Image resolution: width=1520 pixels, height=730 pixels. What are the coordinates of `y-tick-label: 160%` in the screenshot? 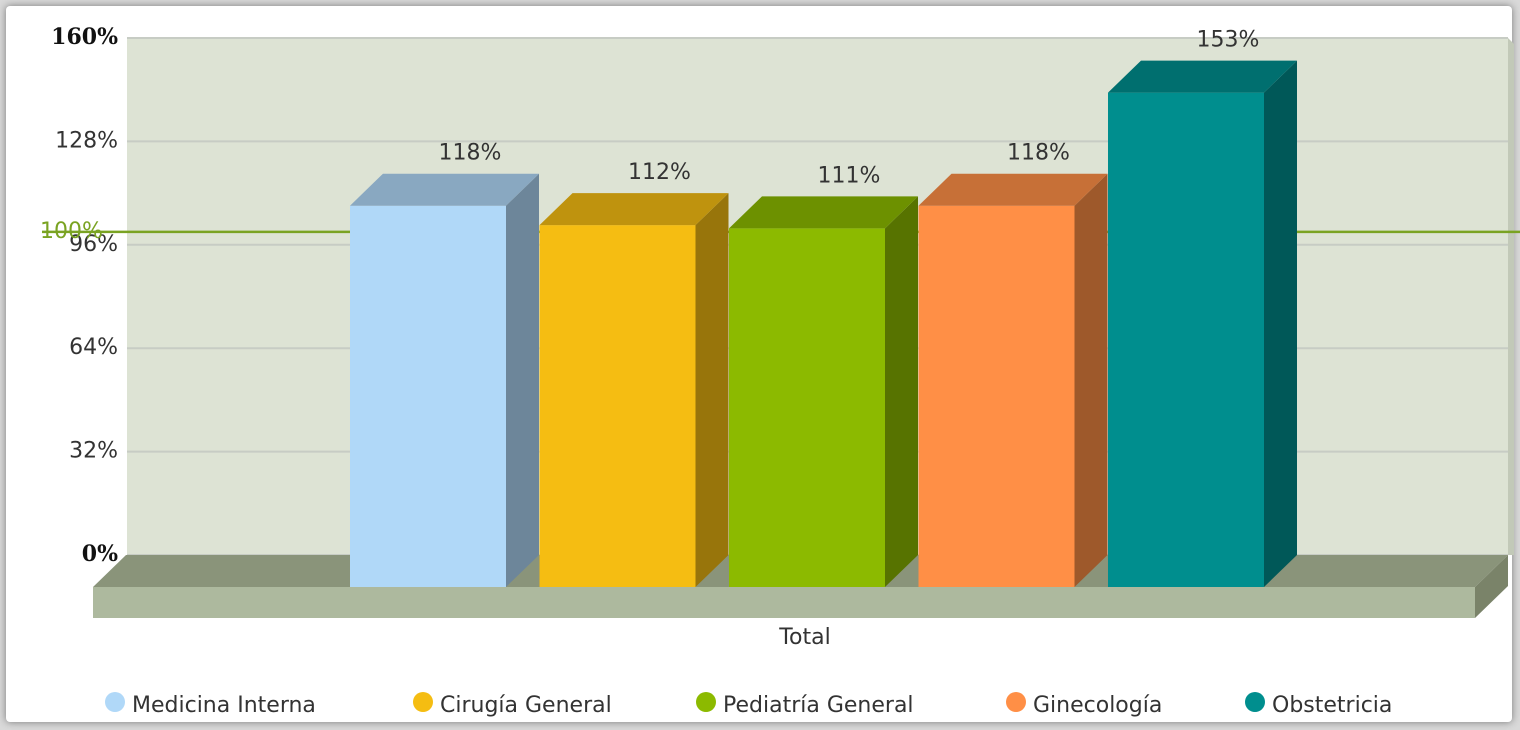 It's located at (84, 37).